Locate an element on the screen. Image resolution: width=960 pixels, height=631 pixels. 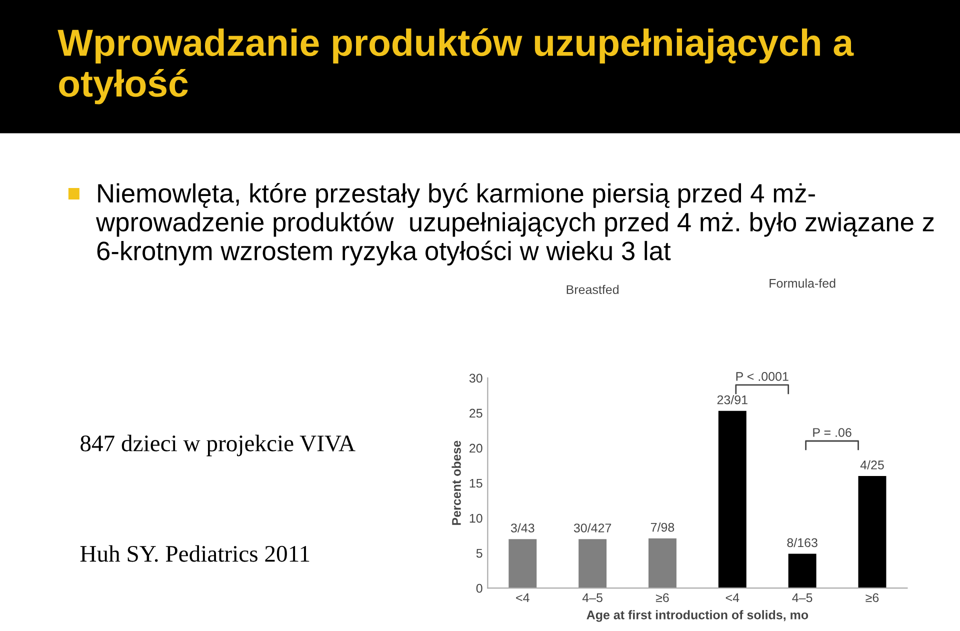
chart-subtitle: Niemowlęta, które przestały być karmione piersią przed 4 mż- wprowadzenie produktów uzupełniających przed 4 mż. było związane z 6-krotnym wzrostem ryzyka otyłości w wieku 3 lat is located at coordinates (515, 224).